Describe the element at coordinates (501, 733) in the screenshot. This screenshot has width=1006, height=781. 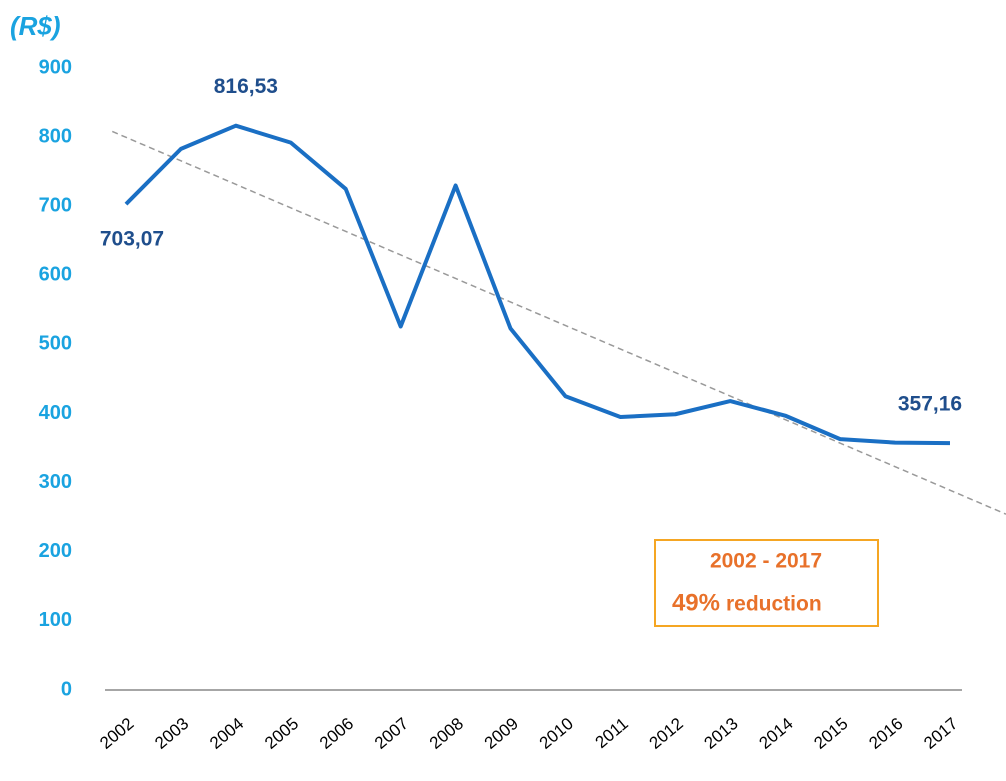
I see `x-tick-label: 2009` at that location.